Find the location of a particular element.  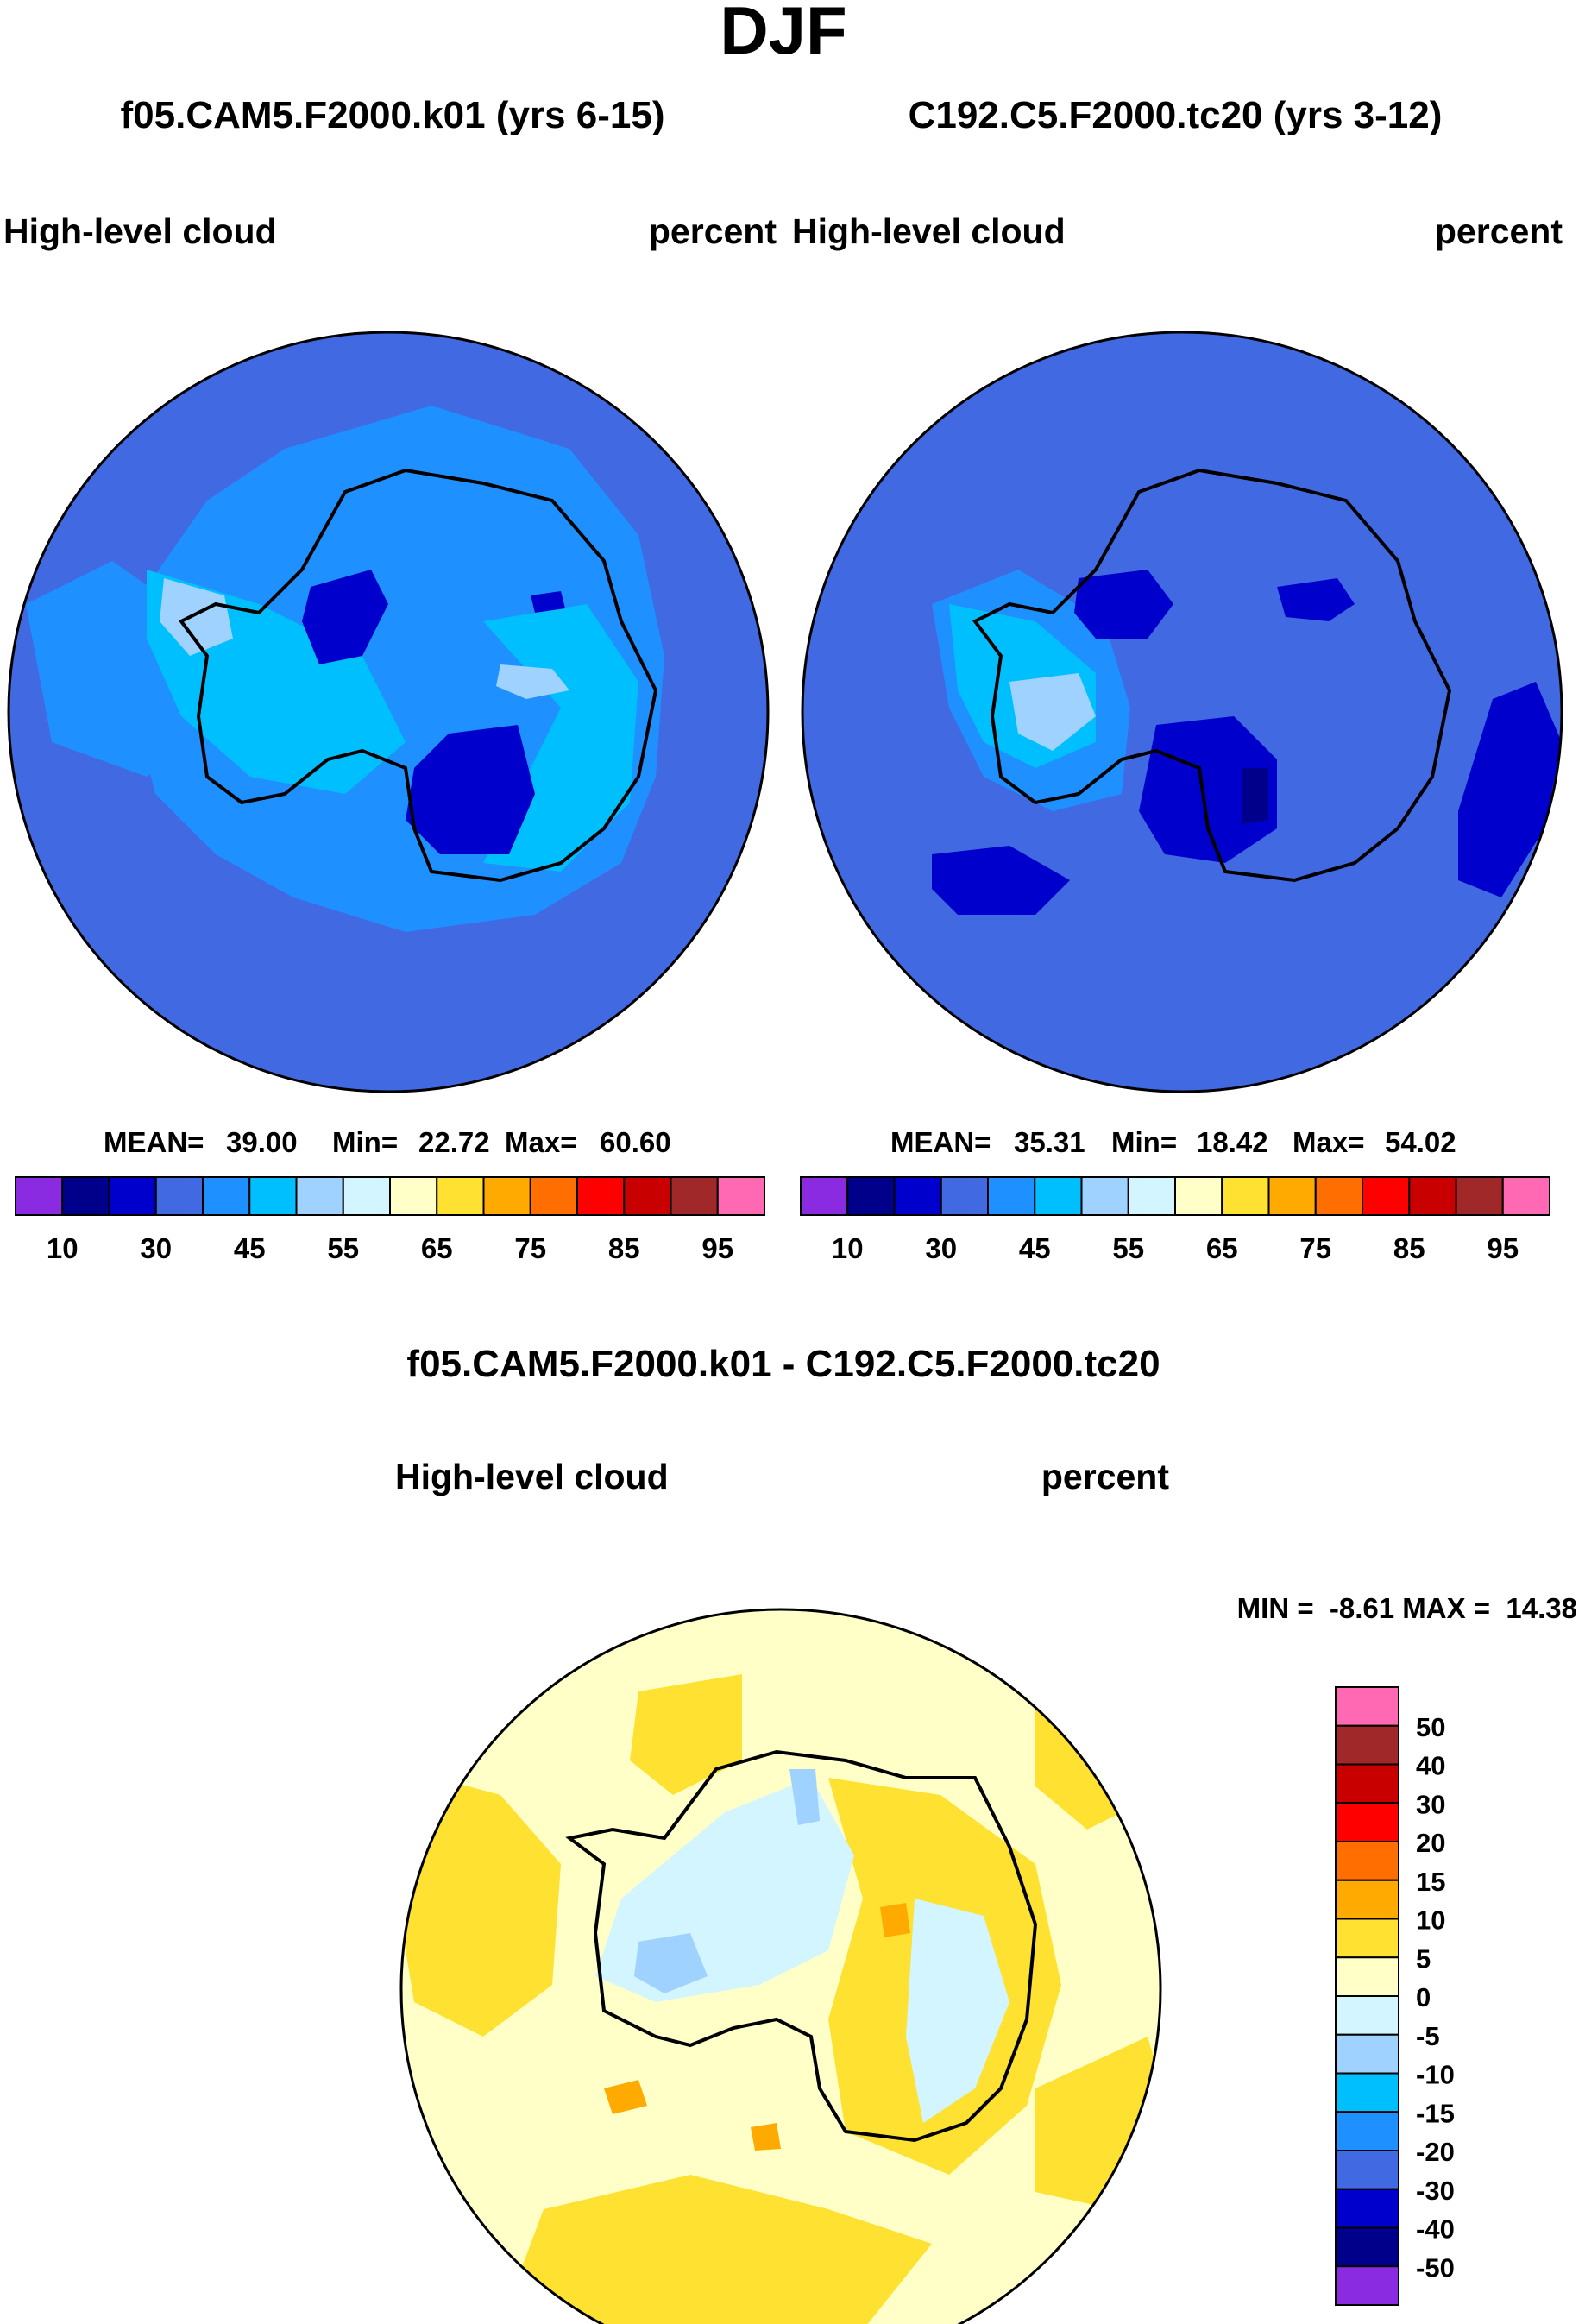

diff-region-pos15c is located at coordinates (895, 1920).